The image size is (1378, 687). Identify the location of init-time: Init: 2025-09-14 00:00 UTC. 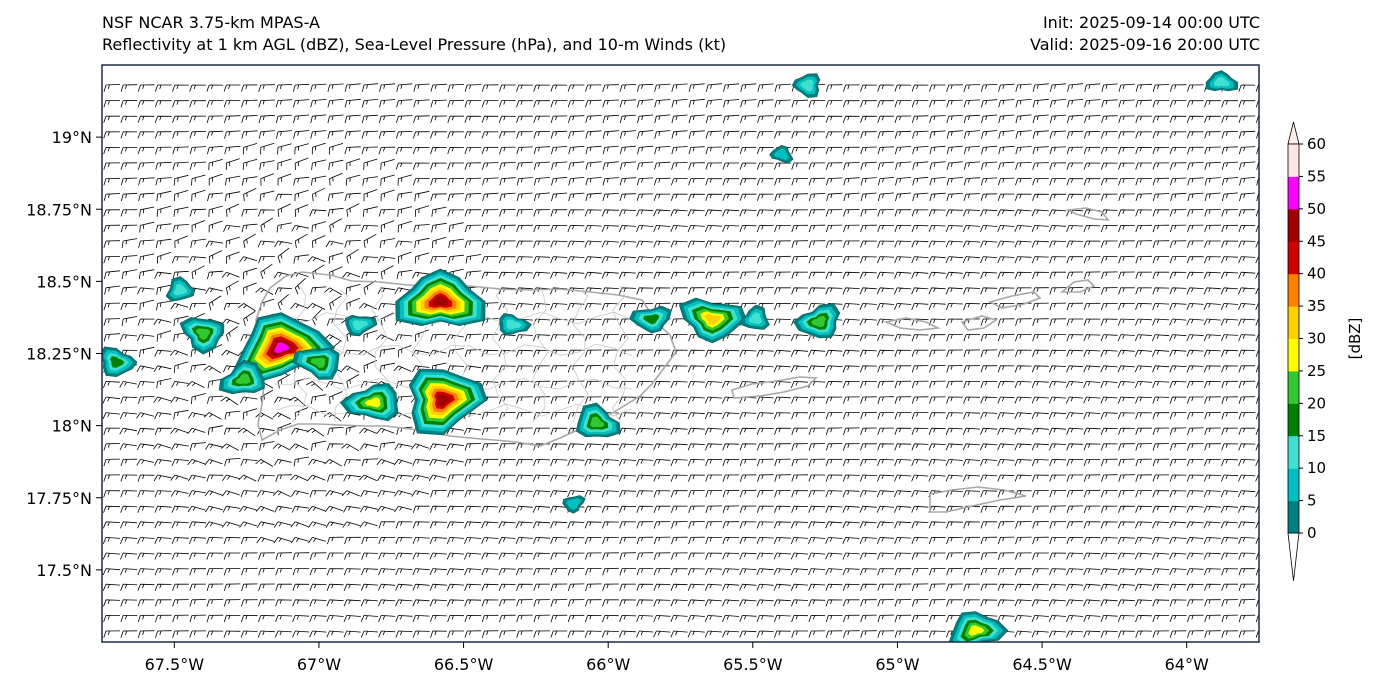
(1151, 22).